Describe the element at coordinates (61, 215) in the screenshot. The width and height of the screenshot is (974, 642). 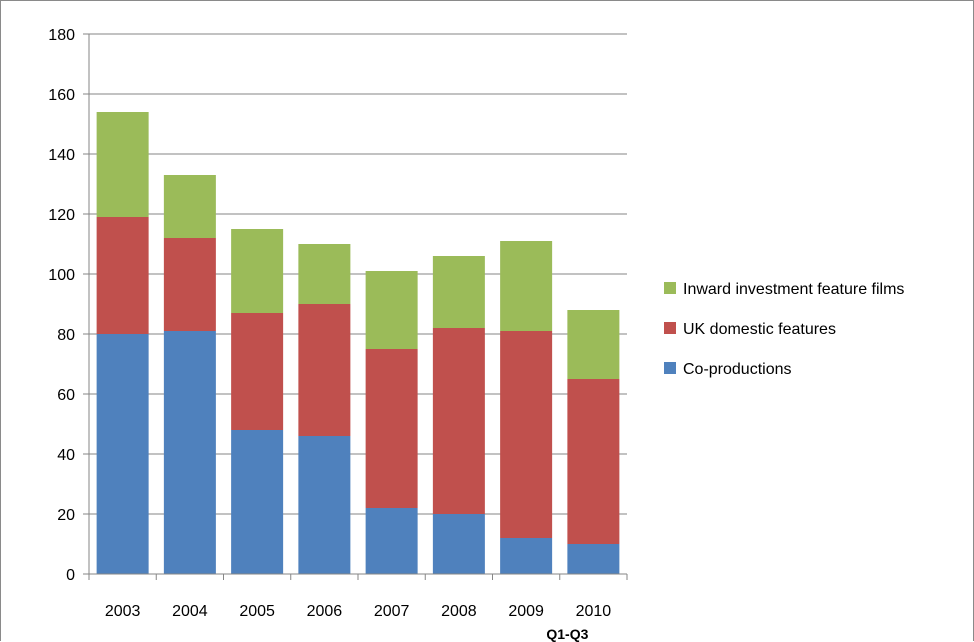
I see `y-tick-label-120: 120` at that location.